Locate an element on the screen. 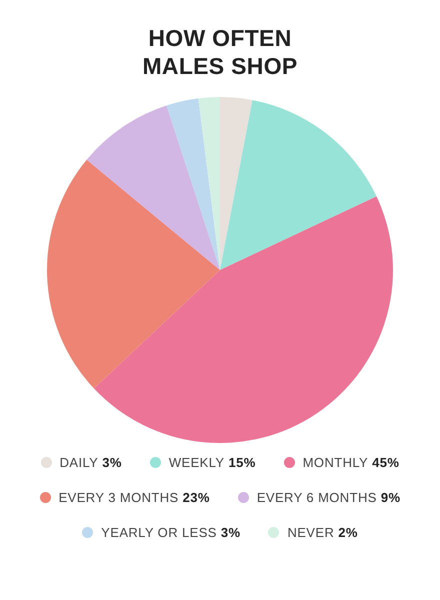 The image size is (440, 600). legend-label: EVERY 3 MONTHS is located at coordinates (118, 497).